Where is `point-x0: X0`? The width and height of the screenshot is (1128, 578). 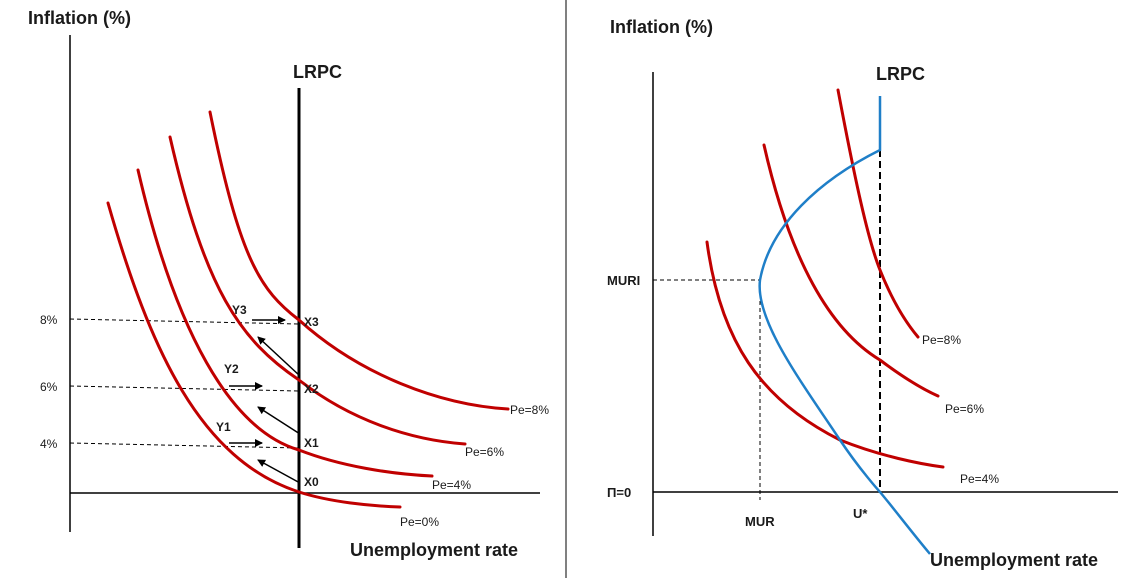 point-x0: X0 is located at coordinates (311, 482).